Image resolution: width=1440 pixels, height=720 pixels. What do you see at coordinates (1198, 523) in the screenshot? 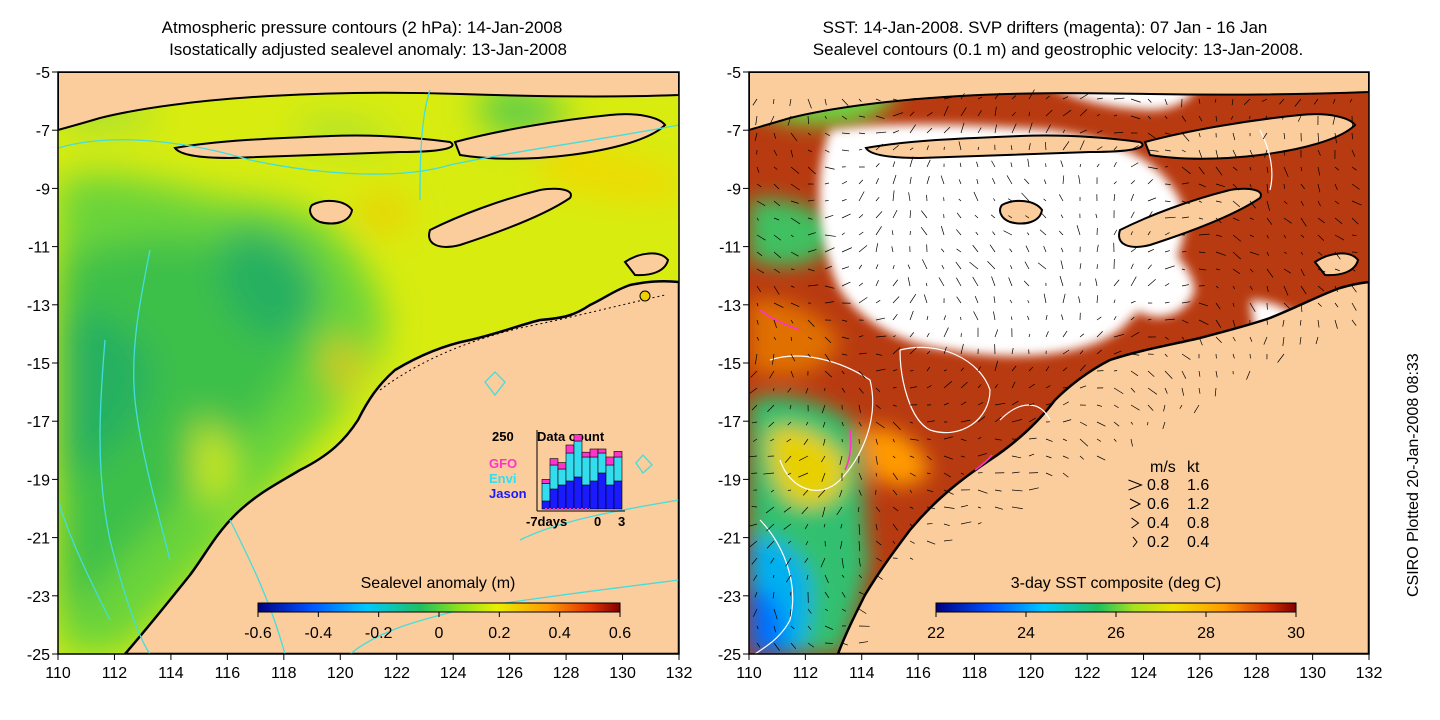
I see `velocity-legend-kt: 0.8` at bounding box center [1198, 523].